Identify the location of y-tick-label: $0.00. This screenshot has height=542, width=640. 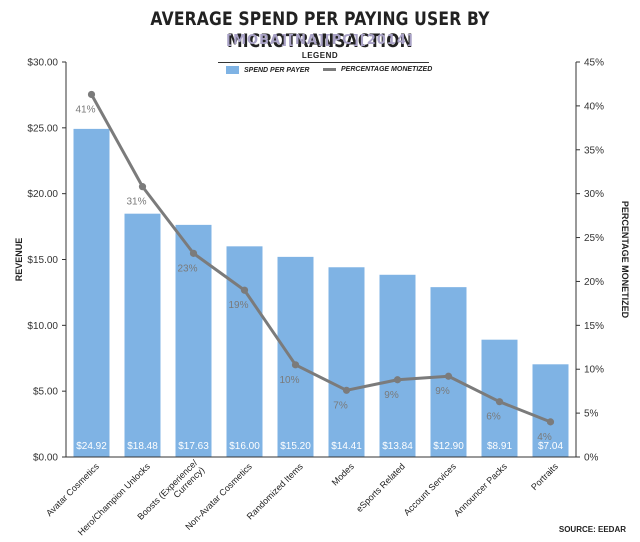
(45, 458).